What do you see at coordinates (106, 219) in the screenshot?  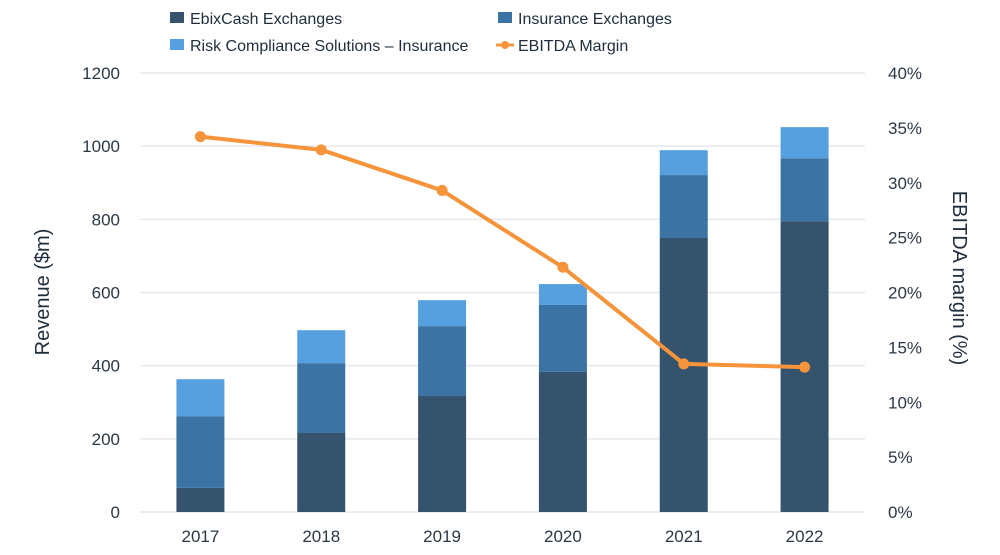 I see `y-tick-label: 800` at bounding box center [106, 219].